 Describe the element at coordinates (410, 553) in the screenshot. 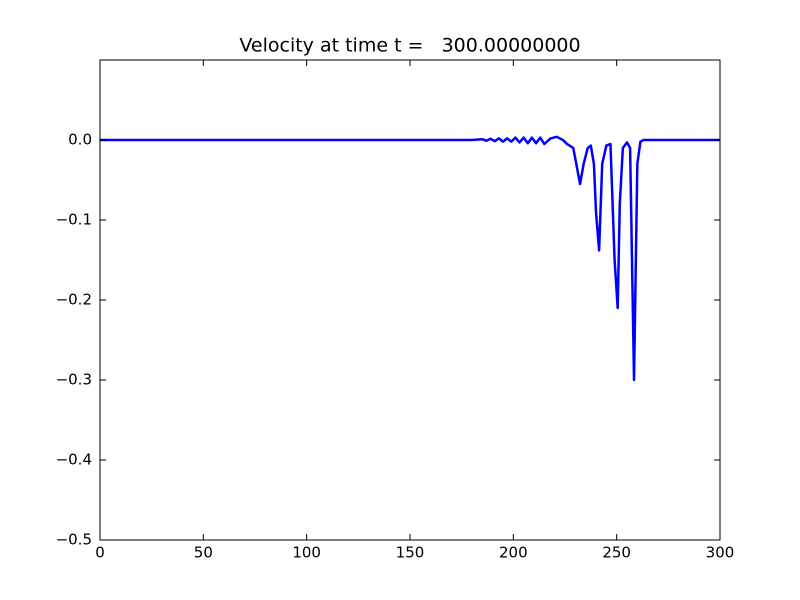

I see `x-tick-label: 150` at that location.